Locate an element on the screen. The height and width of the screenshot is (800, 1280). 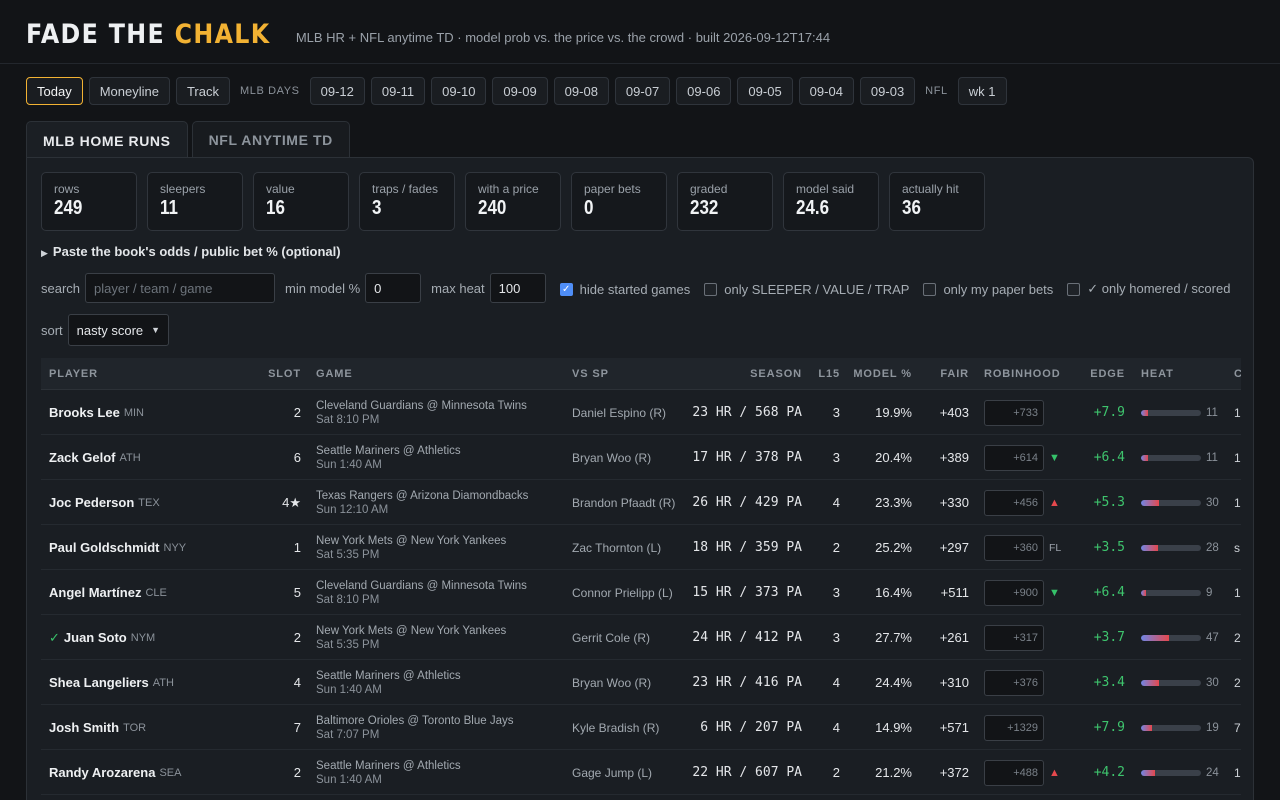
cell-player: Joc Pederson TEX is located at coordinates (104, 502).